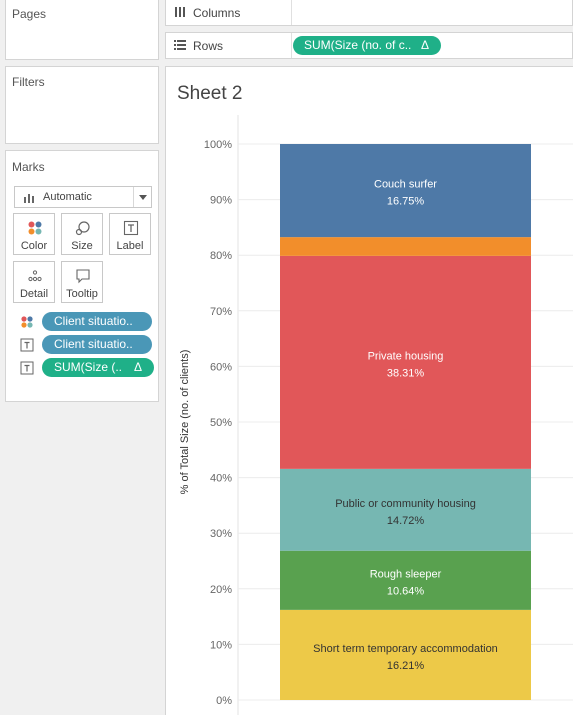 The width and height of the screenshot is (573, 715). I want to click on client-situation-label-pill: Client situatio.., so click(97, 344).